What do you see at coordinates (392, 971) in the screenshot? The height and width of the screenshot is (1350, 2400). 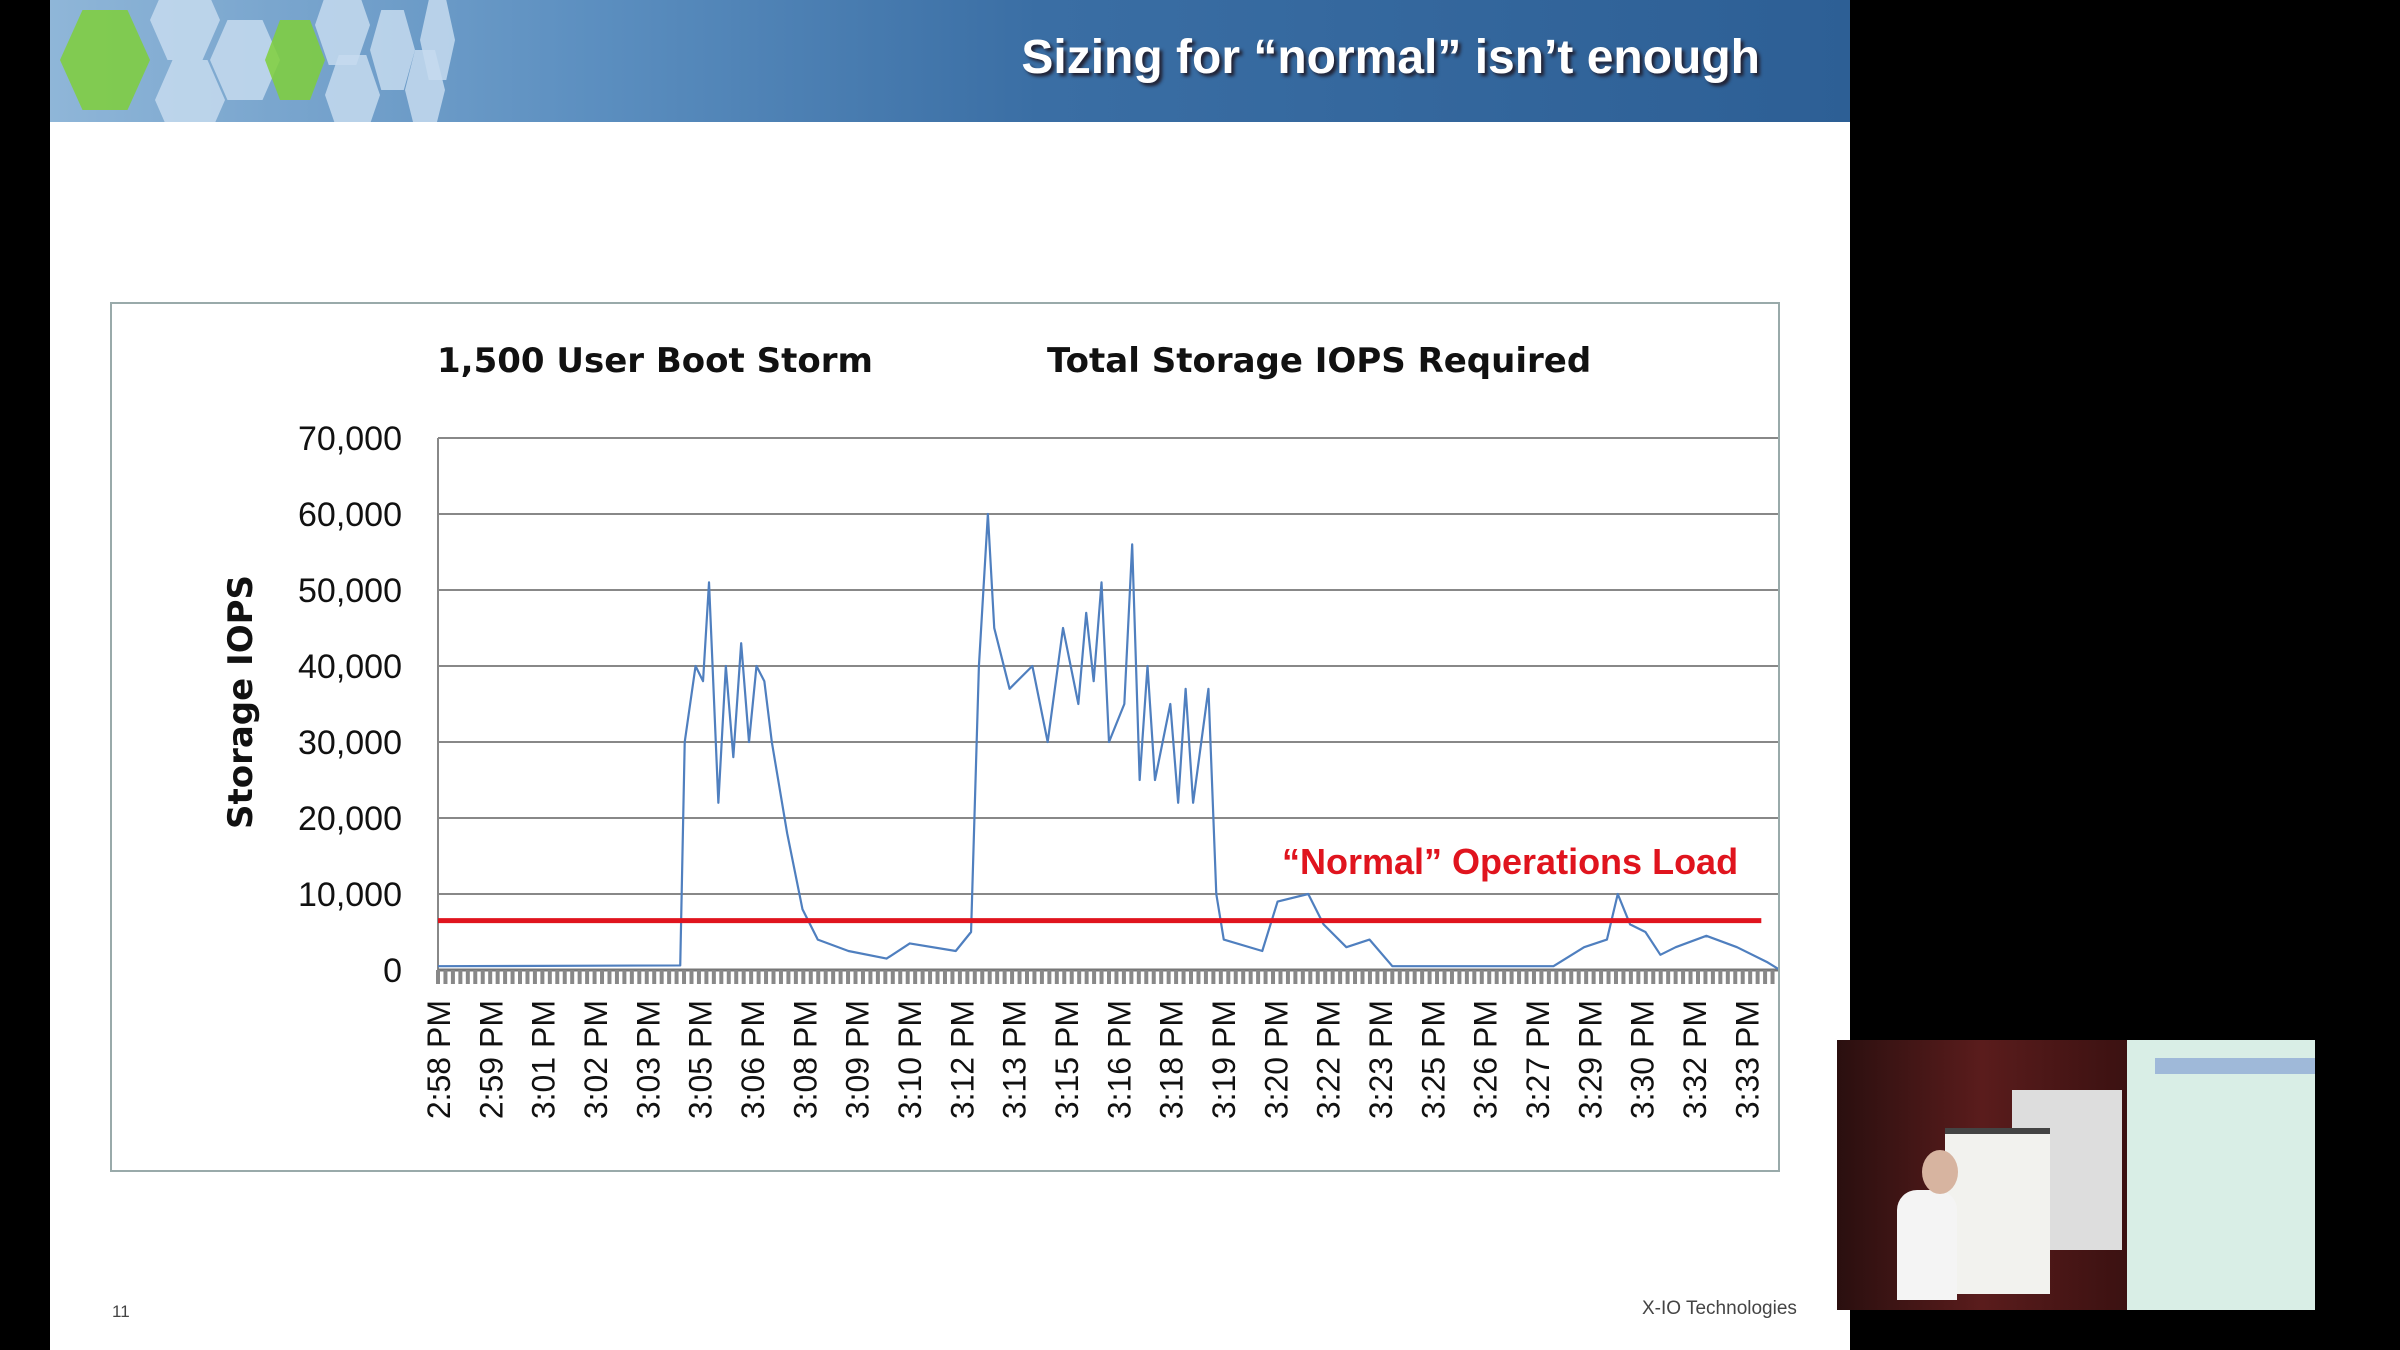 I see `y-tick-label: 0` at bounding box center [392, 971].